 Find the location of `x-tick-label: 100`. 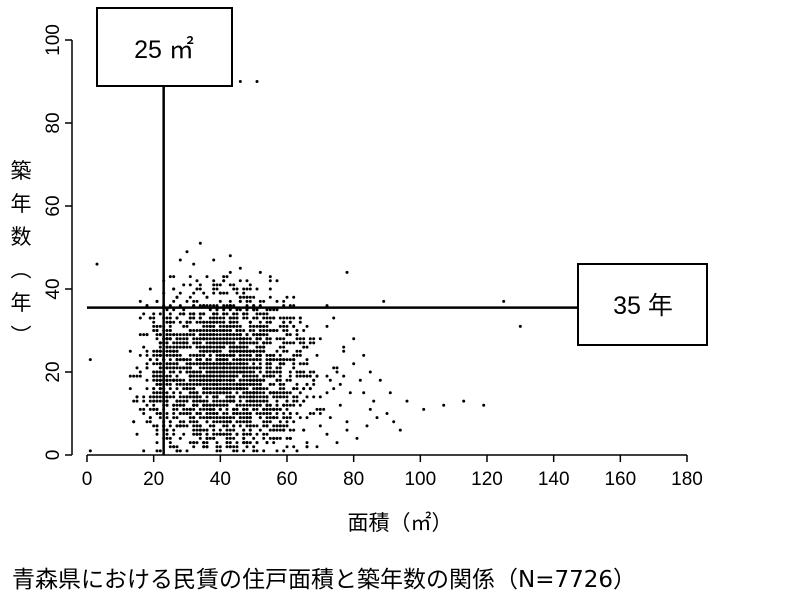

x-tick-label: 100 is located at coordinates (420, 479).